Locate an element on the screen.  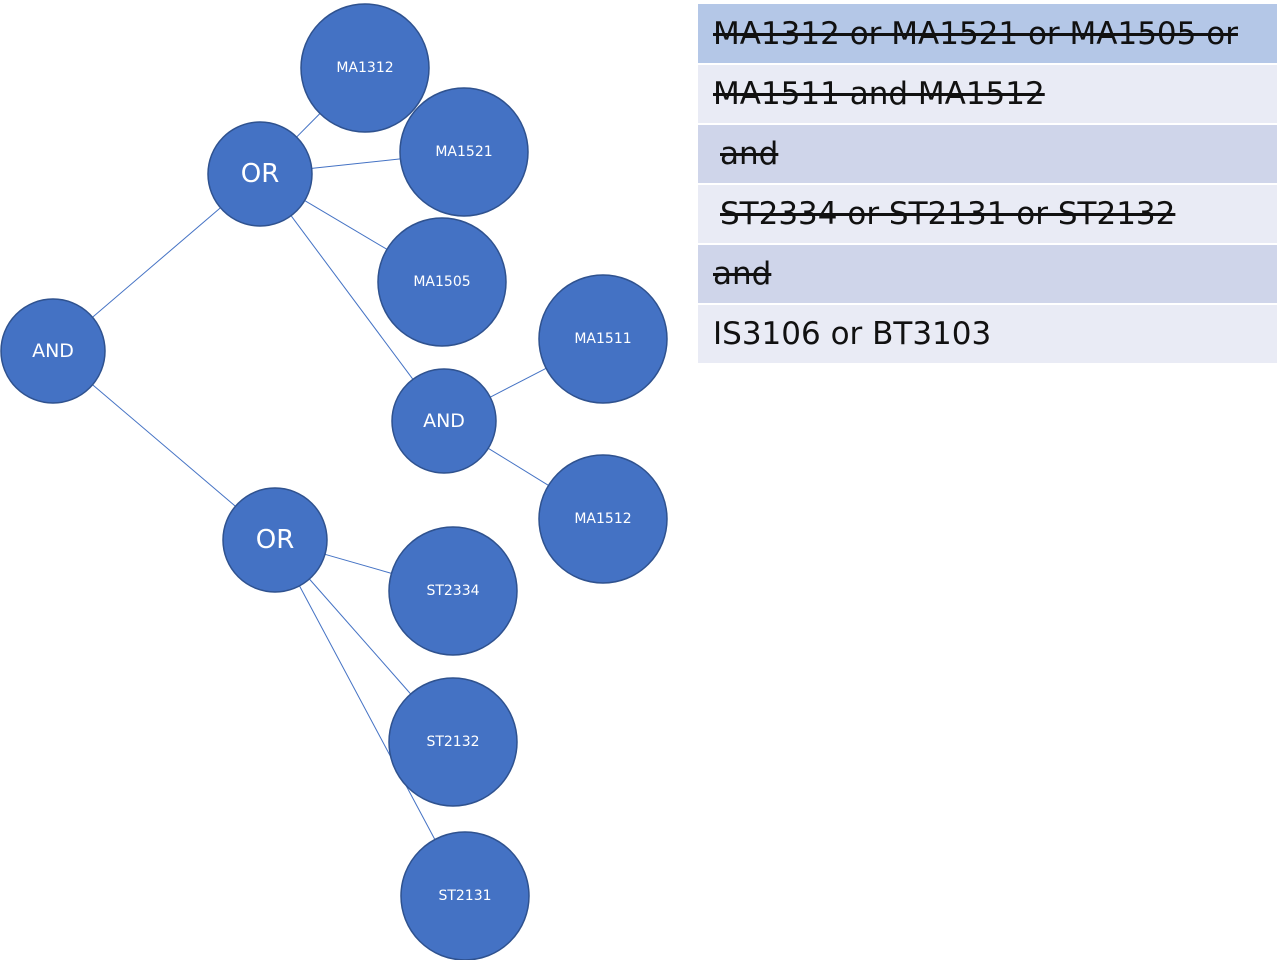
node-and-math-label: AND is located at coordinates (444, 421).